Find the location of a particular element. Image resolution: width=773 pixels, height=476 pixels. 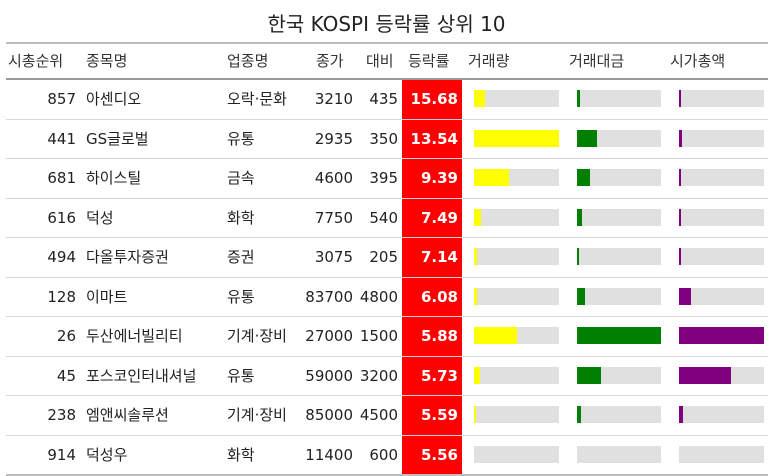

rank-cell: 681 is located at coordinates (41, 178).